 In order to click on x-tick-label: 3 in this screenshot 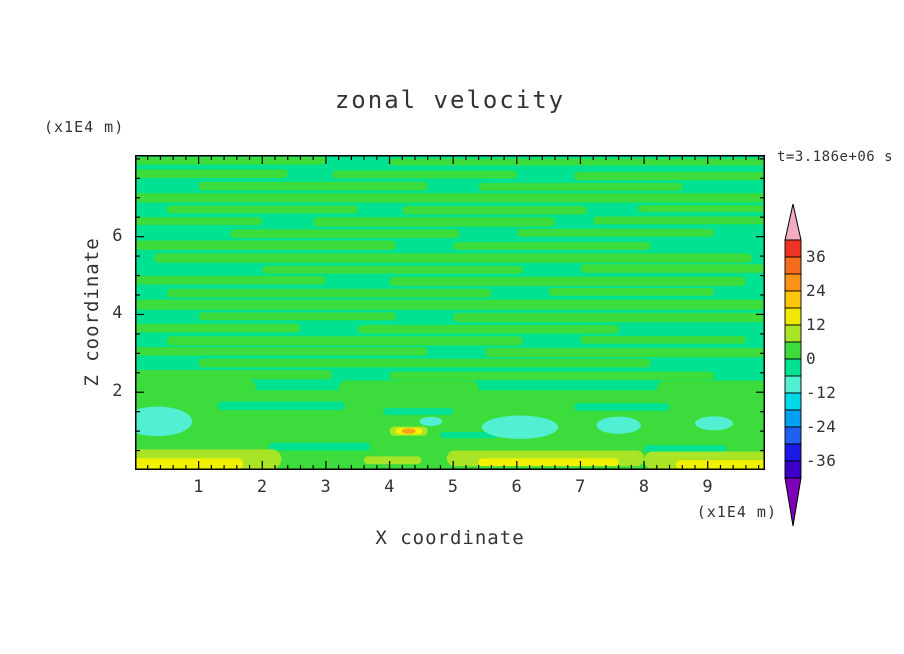, I will do `click(326, 487)`.